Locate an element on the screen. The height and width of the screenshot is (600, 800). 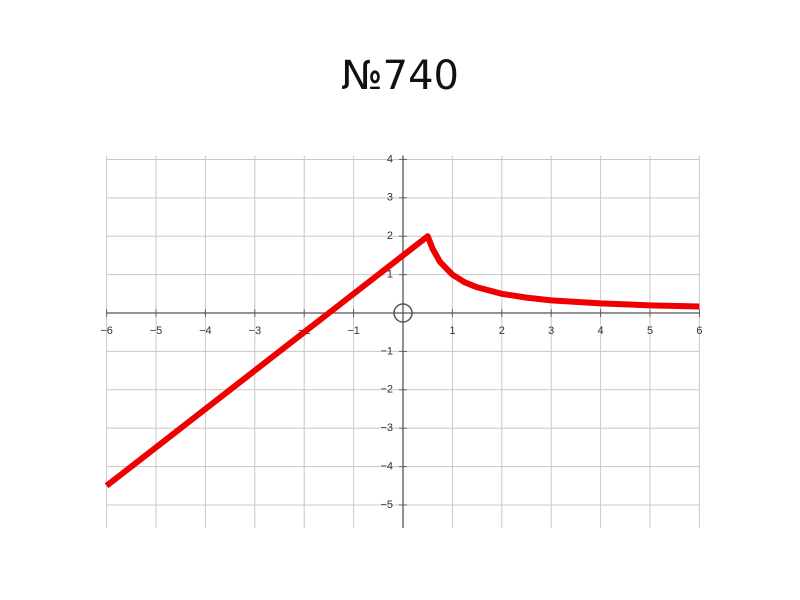
origin-marker is located at coordinates (403, 313).